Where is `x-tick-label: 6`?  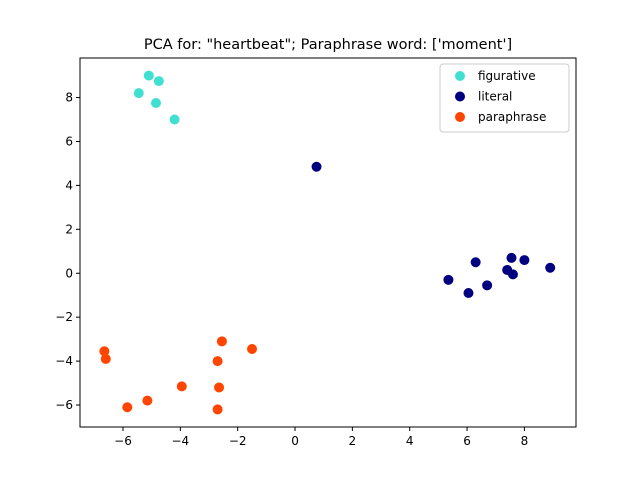
x-tick-label: 6 is located at coordinates (467, 441).